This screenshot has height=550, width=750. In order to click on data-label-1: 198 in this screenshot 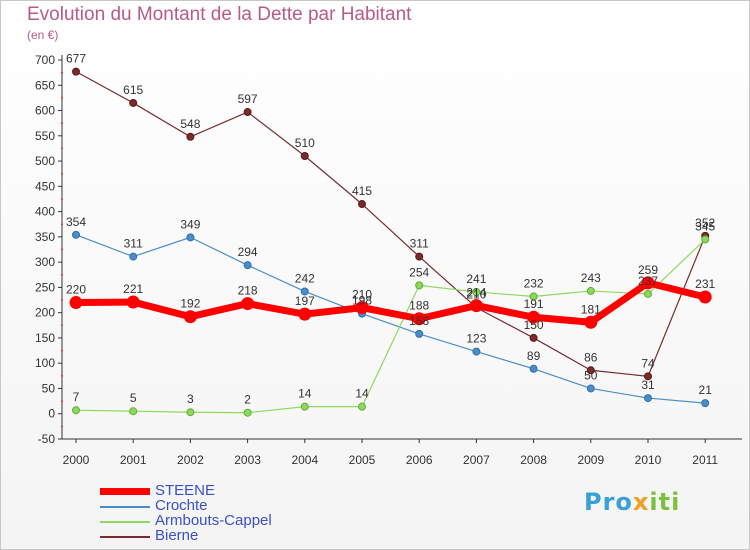, I will do `click(362, 301)`.